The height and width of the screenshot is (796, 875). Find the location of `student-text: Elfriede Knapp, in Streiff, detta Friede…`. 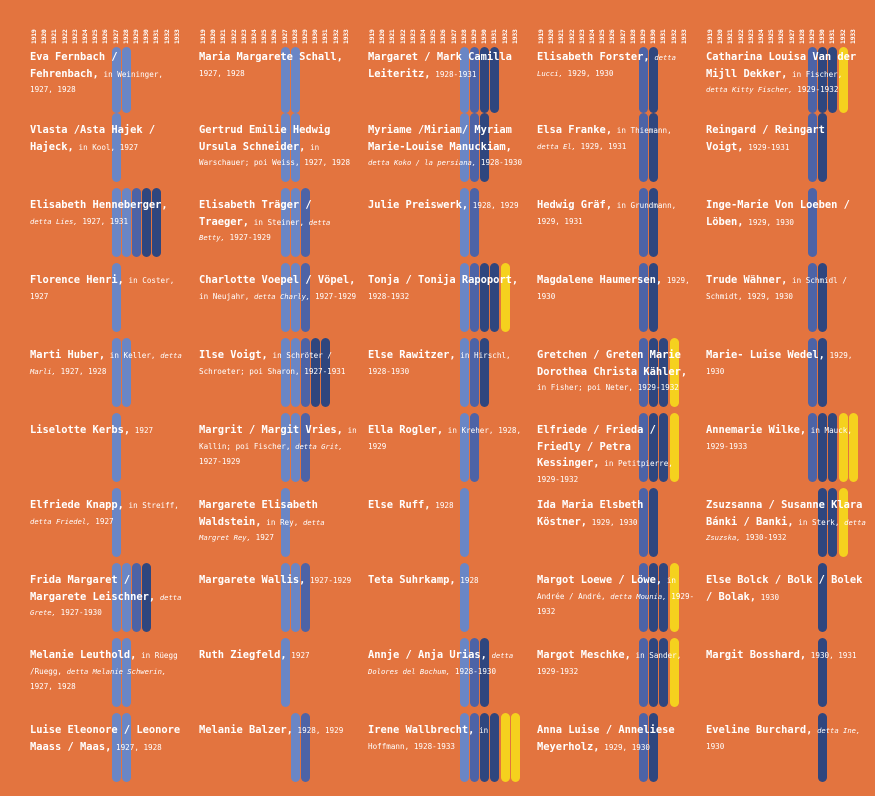

student-text: Elfriede Knapp, in Streiff, detta Friede… is located at coordinates (110, 513).